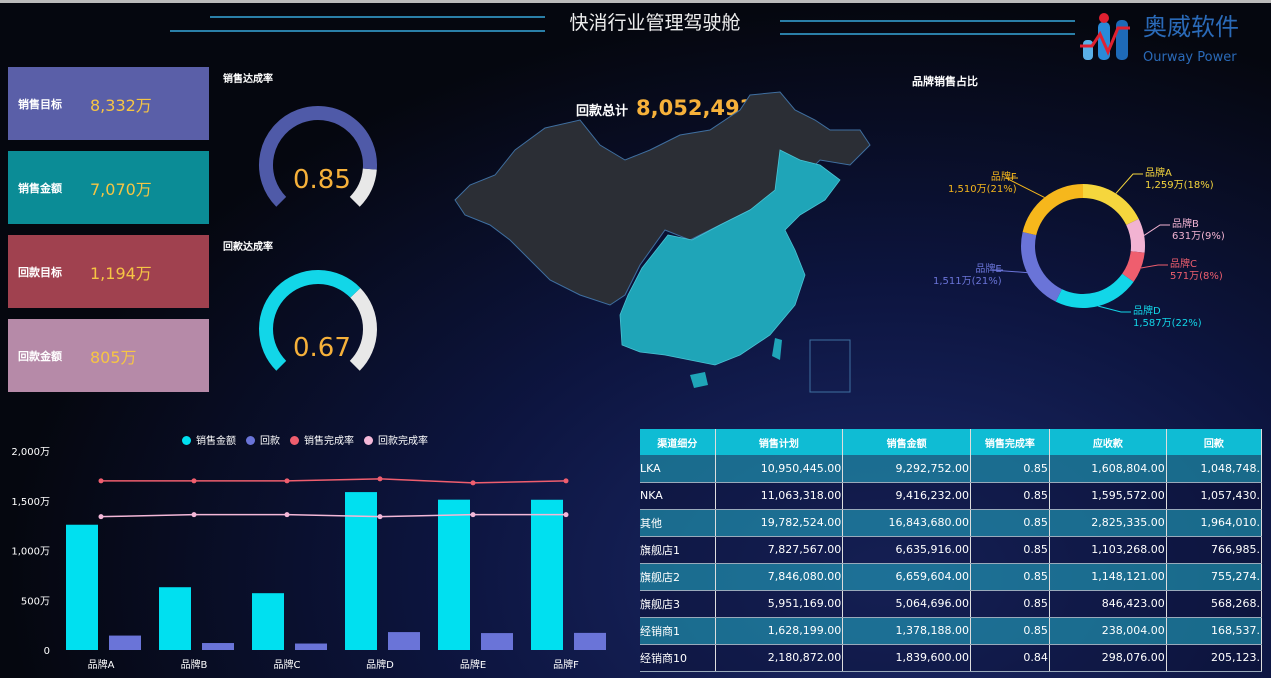 The width and height of the screenshot is (1271, 678). I want to click on pie-label-value: 1,510万(21%), so click(982, 189).